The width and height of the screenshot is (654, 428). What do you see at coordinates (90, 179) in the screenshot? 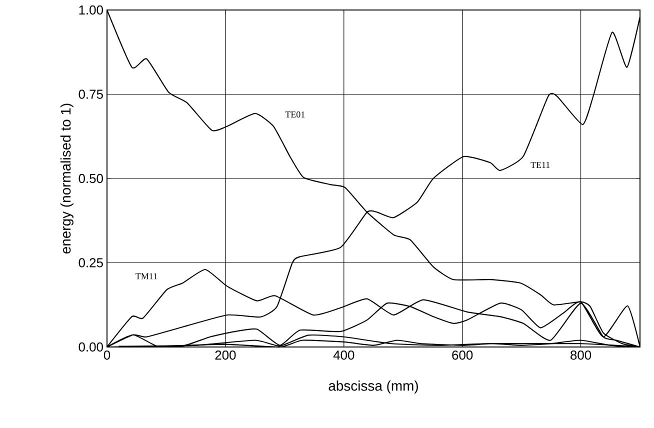
I see `y-tick-label: 0.50` at bounding box center [90, 179].